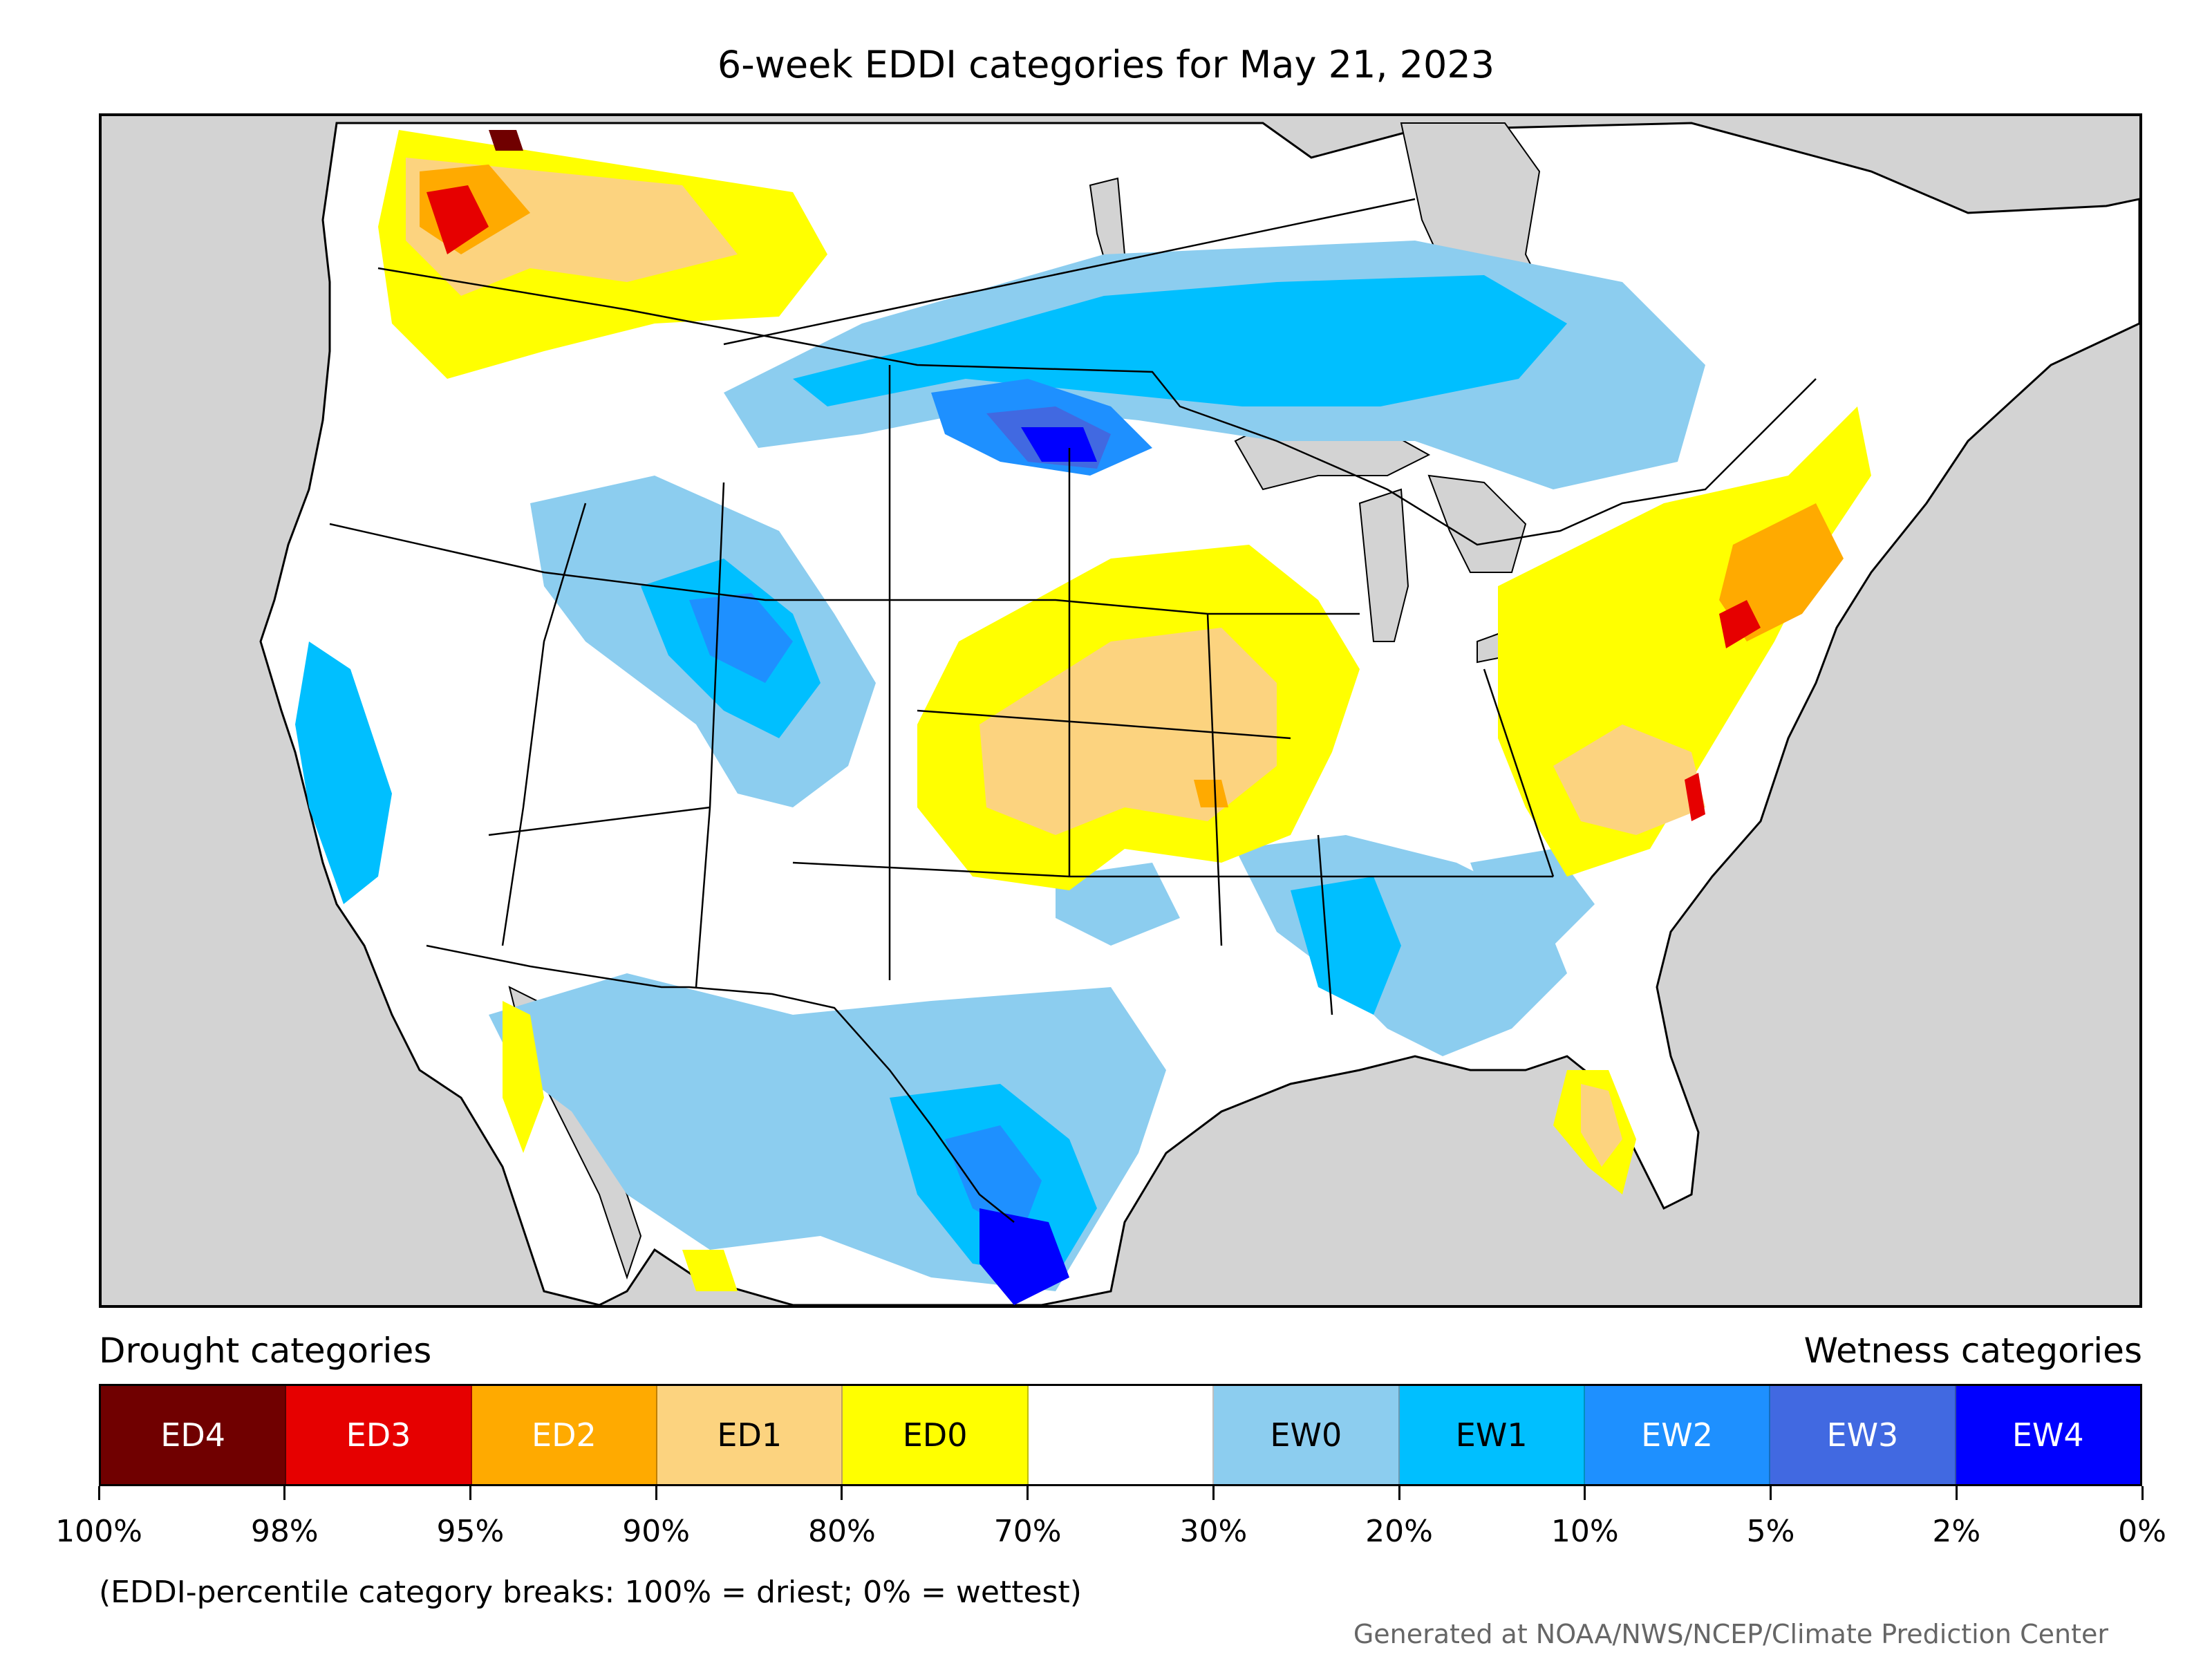  What do you see at coordinates (741, 638) in the screenshot?
I see `ew2-wyoming` at bounding box center [741, 638].